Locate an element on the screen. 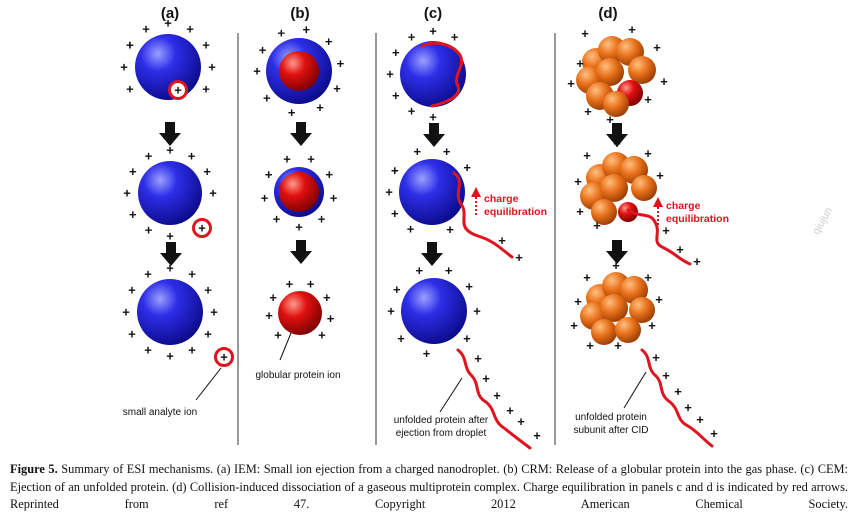  analyte-ion-highlight is located at coordinates (178, 90).